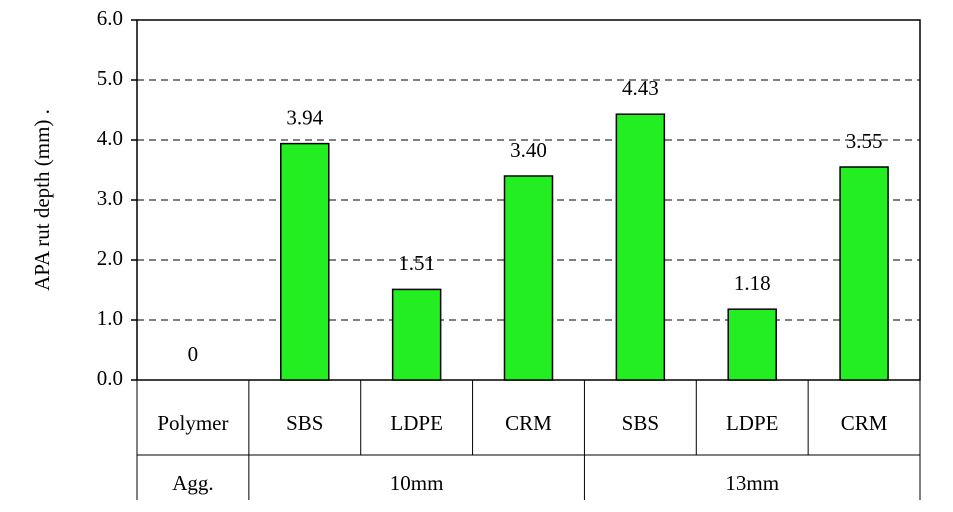 Image resolution: width=953 pixels, height=512 pixels. Describe the element at coordinates (640, 88) in the screenshot. I see `value-label: 4.43` at that location.